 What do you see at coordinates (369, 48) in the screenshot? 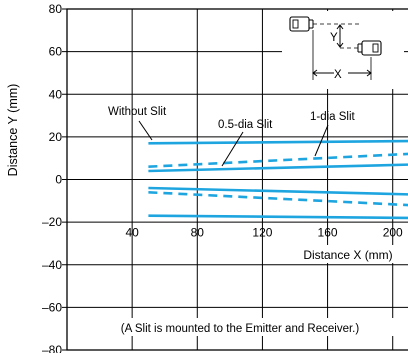
I see `receiver-sensor-icon` at bounding box center [369, 48].